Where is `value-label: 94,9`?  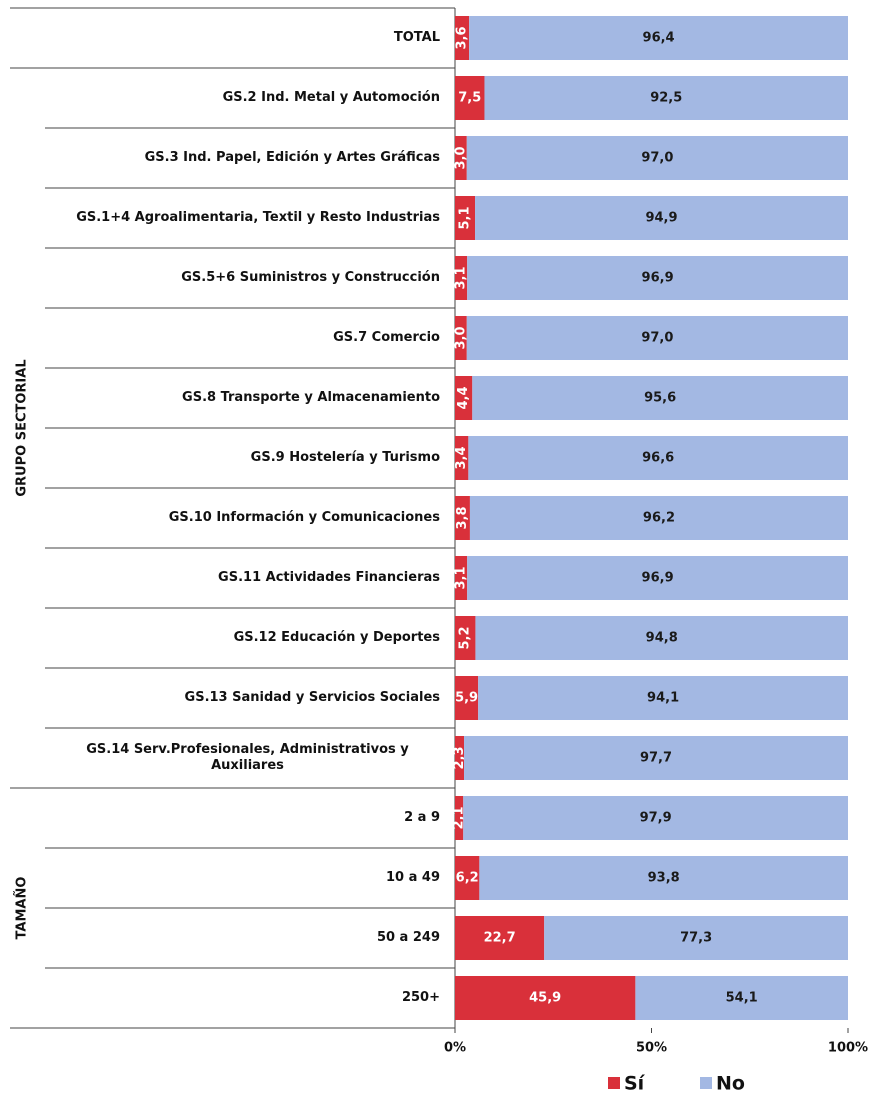
value-label: 94,9 is located at coordinates (661, 218).